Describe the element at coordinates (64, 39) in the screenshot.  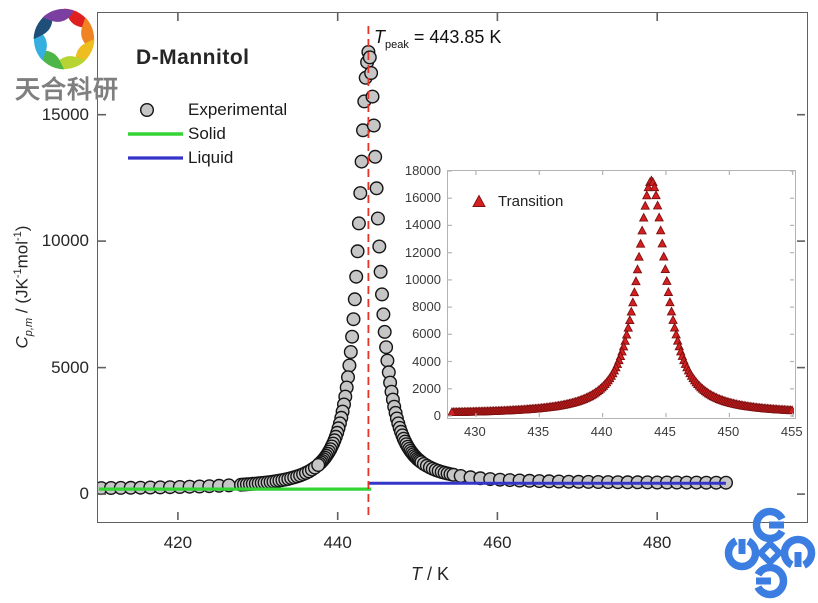
I see `pinwheel-logo-icon` at that location.